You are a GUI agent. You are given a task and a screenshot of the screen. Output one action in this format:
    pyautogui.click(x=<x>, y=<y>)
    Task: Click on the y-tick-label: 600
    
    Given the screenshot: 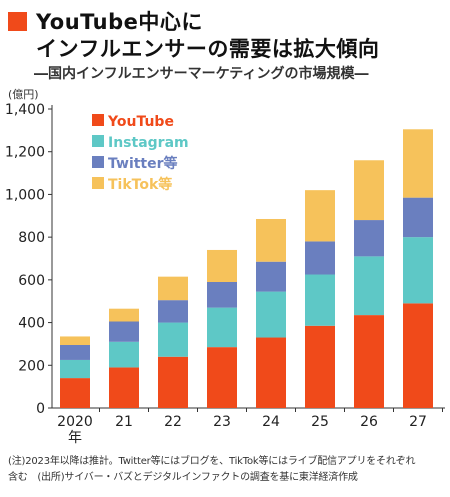 What is the action you would take?
    pyautogui.click(x=31, y=281)
    